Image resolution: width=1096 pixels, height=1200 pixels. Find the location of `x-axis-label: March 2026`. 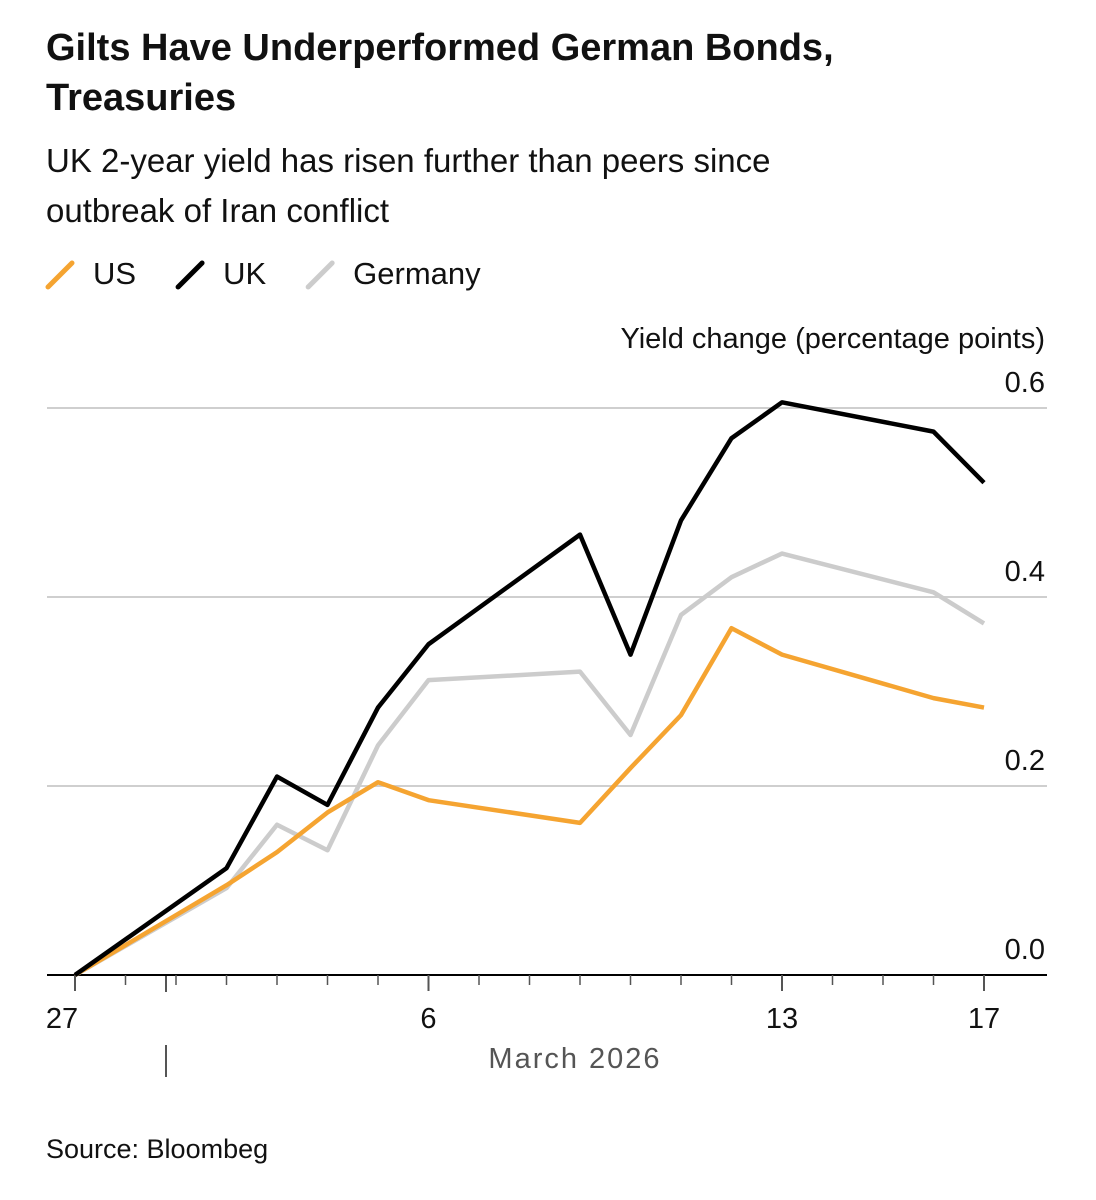

x-axis-label: March 2026 is located at coordinates (574, 1059).